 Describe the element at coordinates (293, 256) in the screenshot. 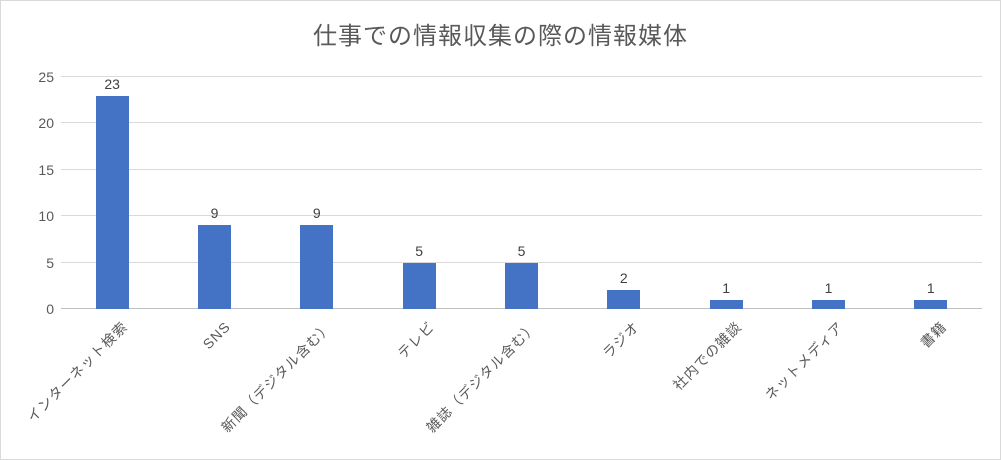

I see `bar-group: 9 新聞（デジタル含む）` at that location.